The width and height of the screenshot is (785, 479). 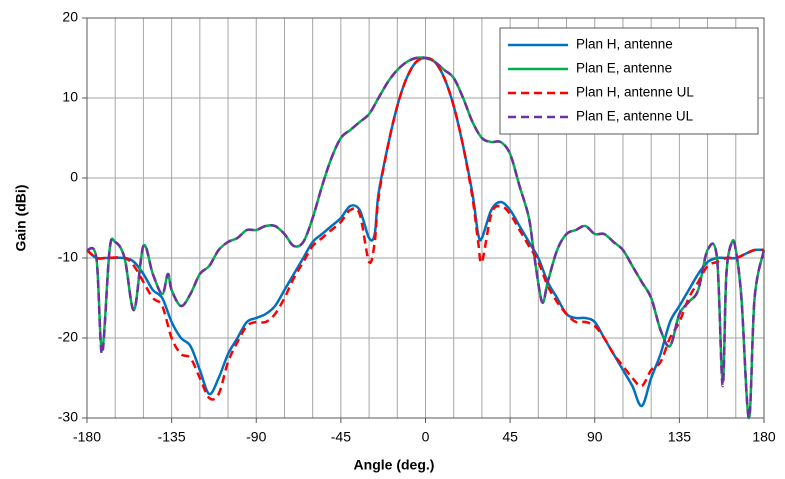 I want to click on y-tick-label: 20, so click(x=70, y=17).